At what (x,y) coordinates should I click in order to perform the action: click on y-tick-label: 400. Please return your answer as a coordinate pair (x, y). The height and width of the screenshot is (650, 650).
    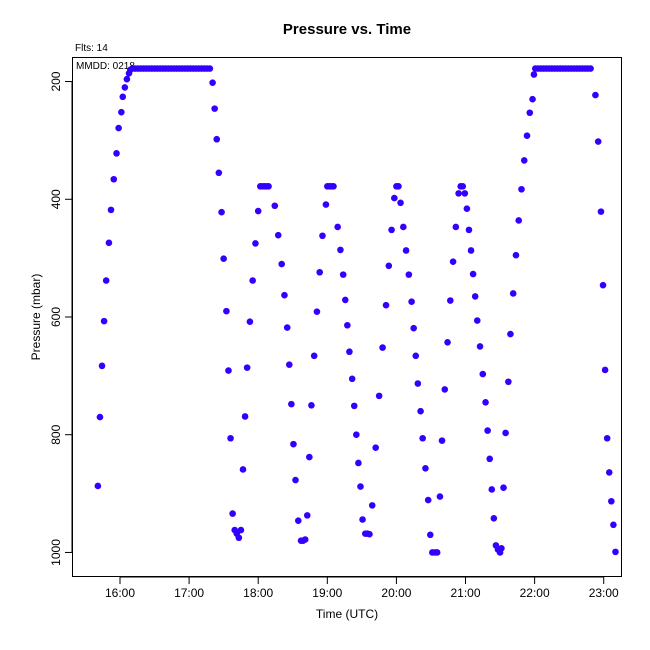
    Looking at the image, I should click on (56, 199).